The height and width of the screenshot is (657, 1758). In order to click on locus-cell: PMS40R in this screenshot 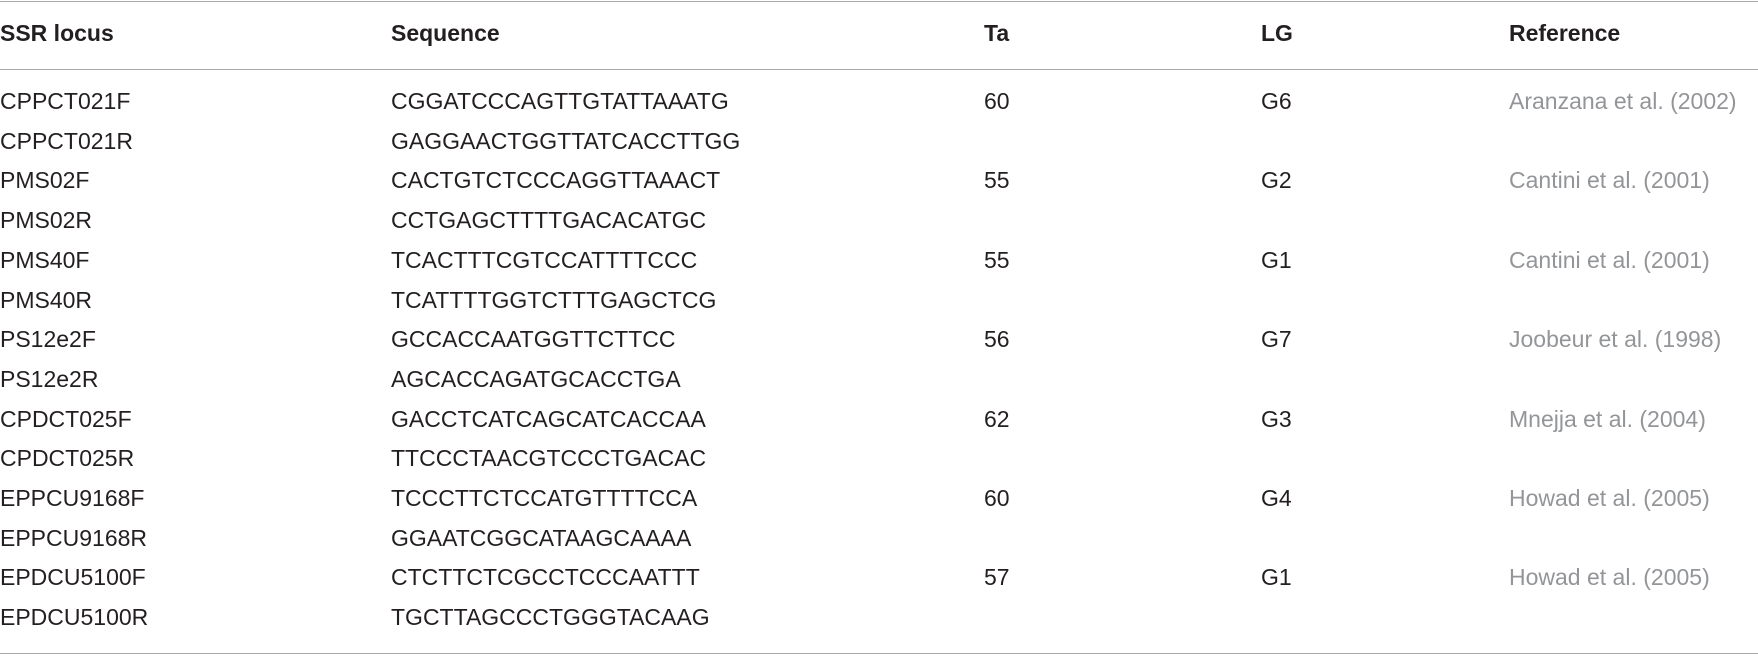, I will do `click(46, 299)`.